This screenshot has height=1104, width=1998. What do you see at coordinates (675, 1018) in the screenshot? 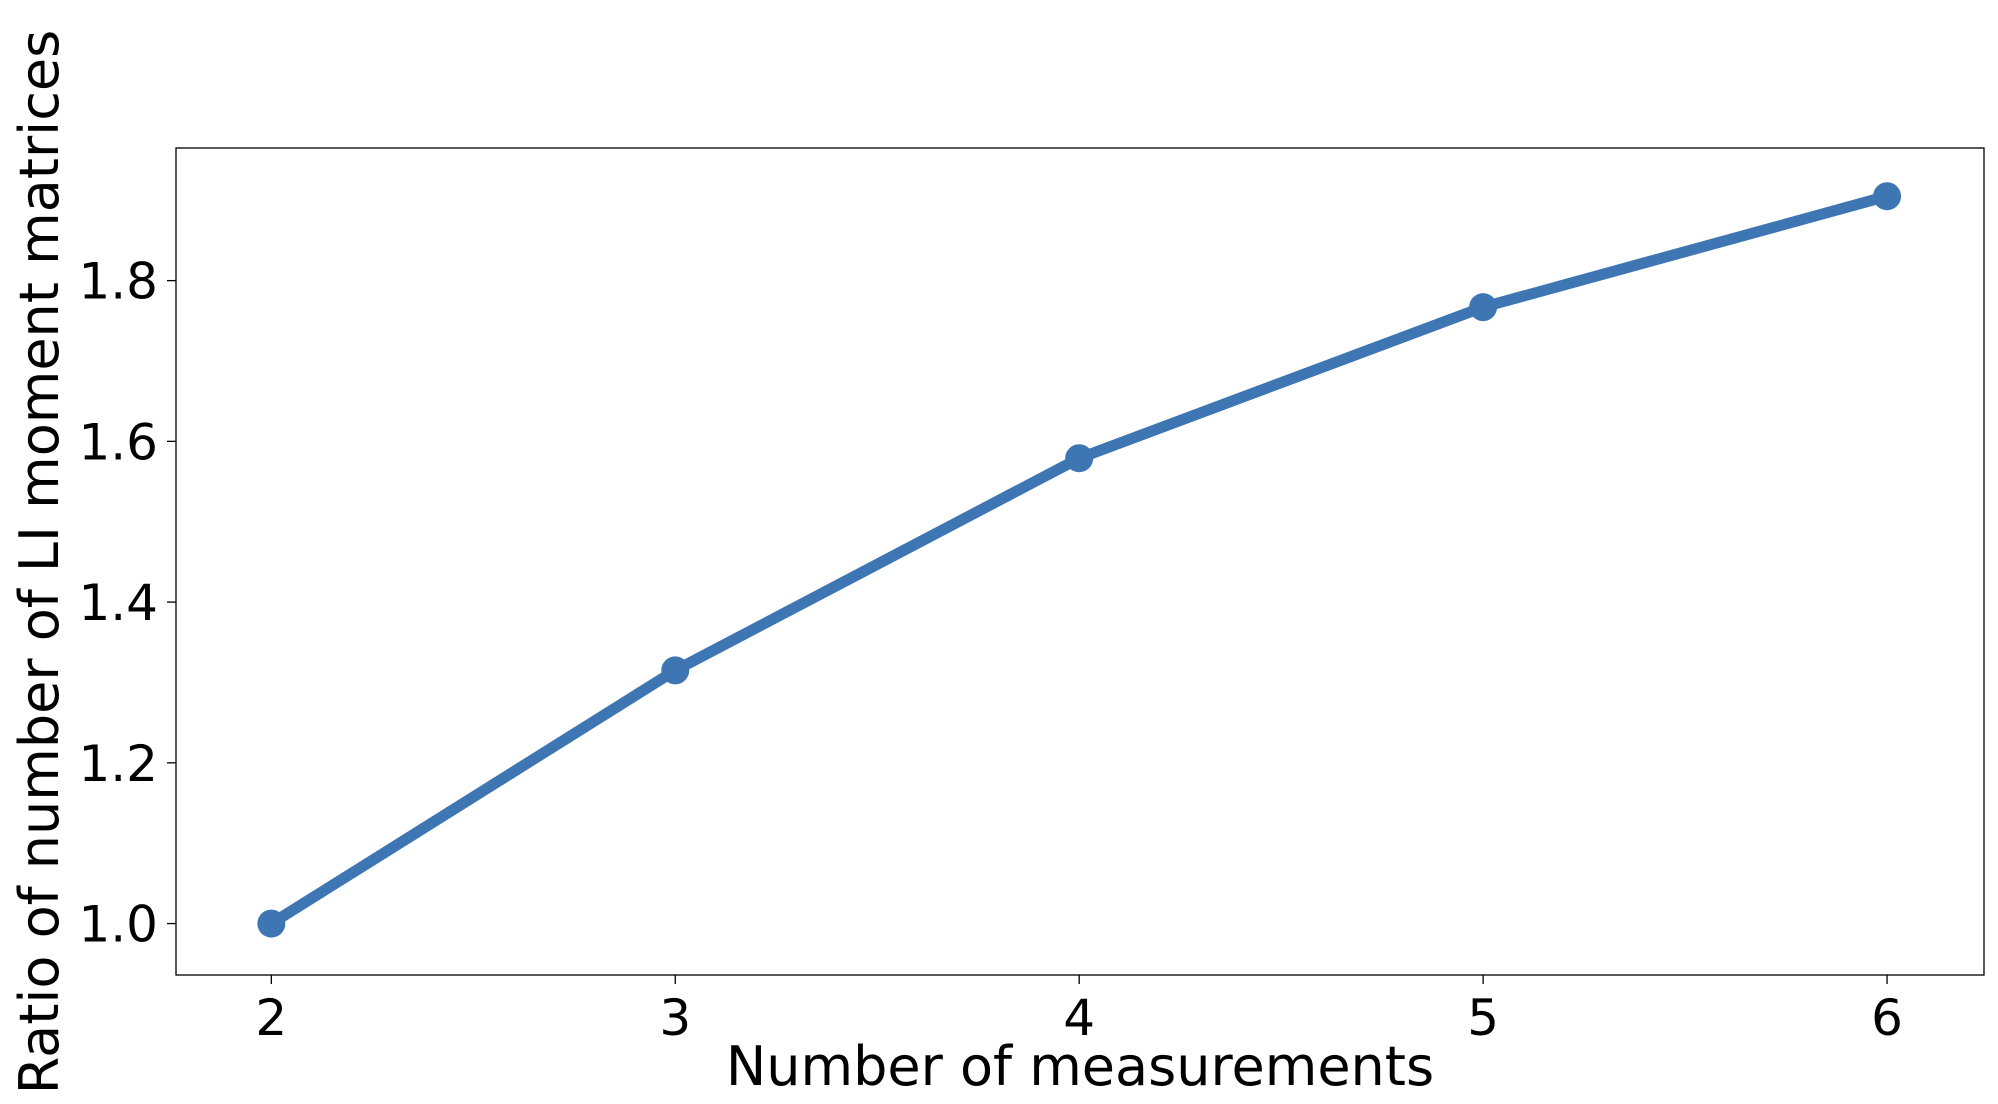
I see `x-tick-label: 3` at bounding box center [675, 1018].